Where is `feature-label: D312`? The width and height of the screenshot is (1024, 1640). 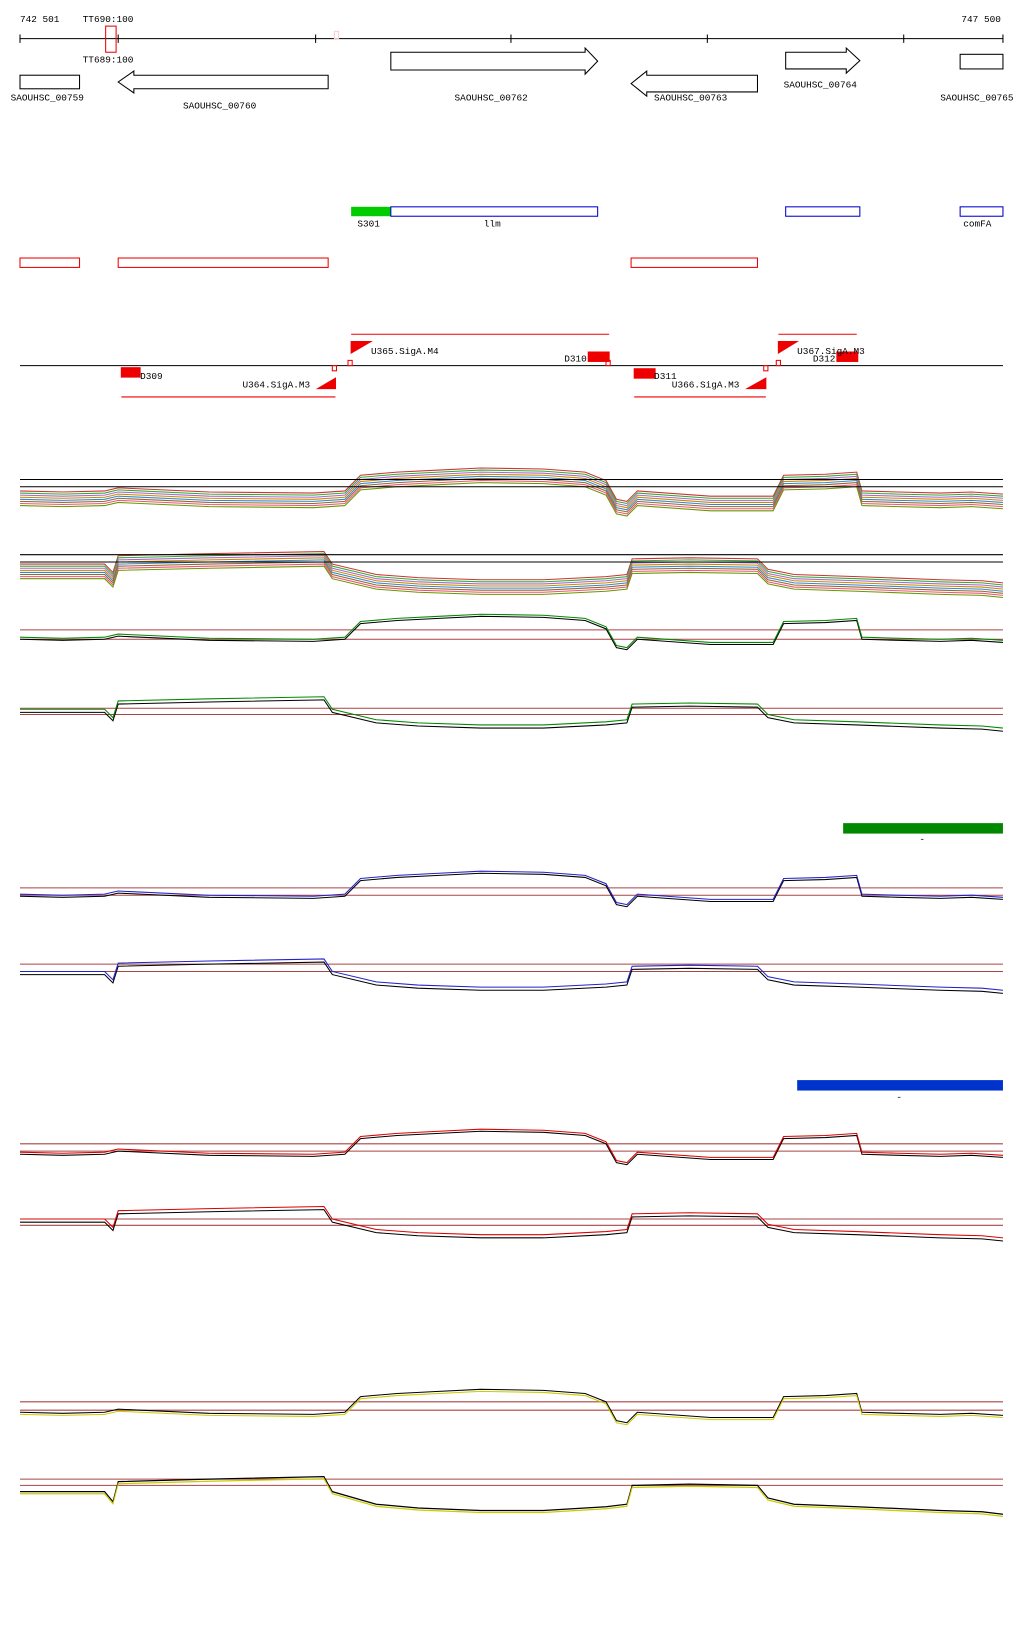
feature-label: D312 is located at coordinates (824, 358).